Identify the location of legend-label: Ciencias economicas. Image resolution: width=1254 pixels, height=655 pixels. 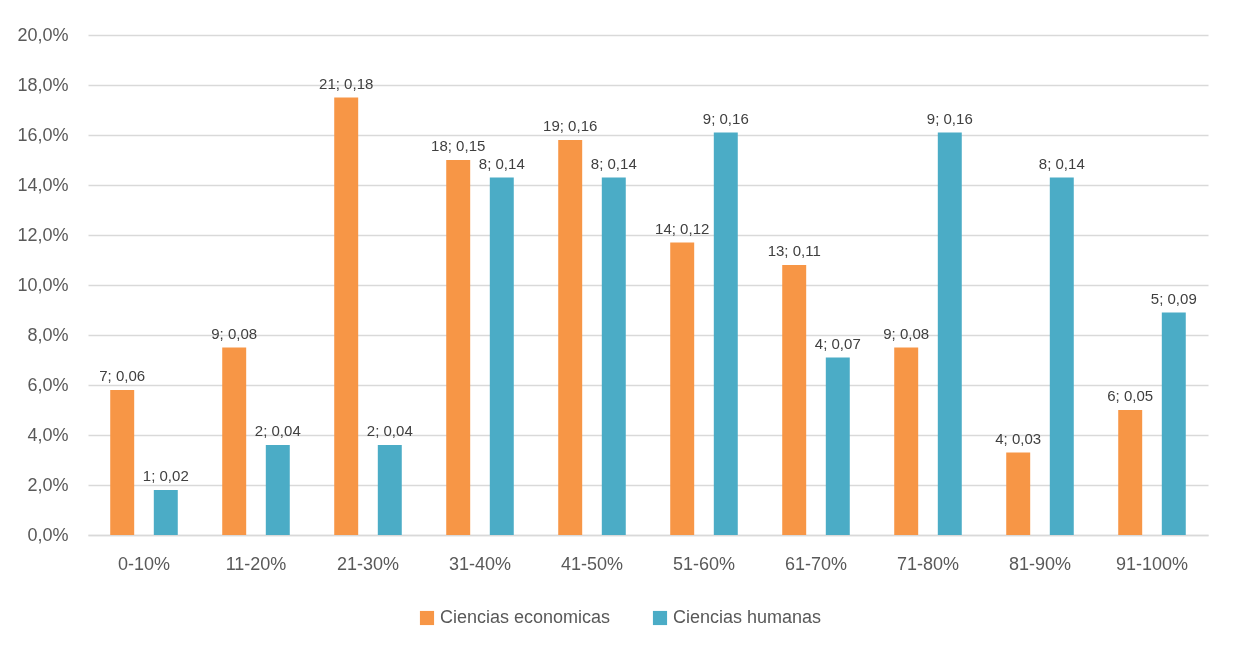
(525, 617).